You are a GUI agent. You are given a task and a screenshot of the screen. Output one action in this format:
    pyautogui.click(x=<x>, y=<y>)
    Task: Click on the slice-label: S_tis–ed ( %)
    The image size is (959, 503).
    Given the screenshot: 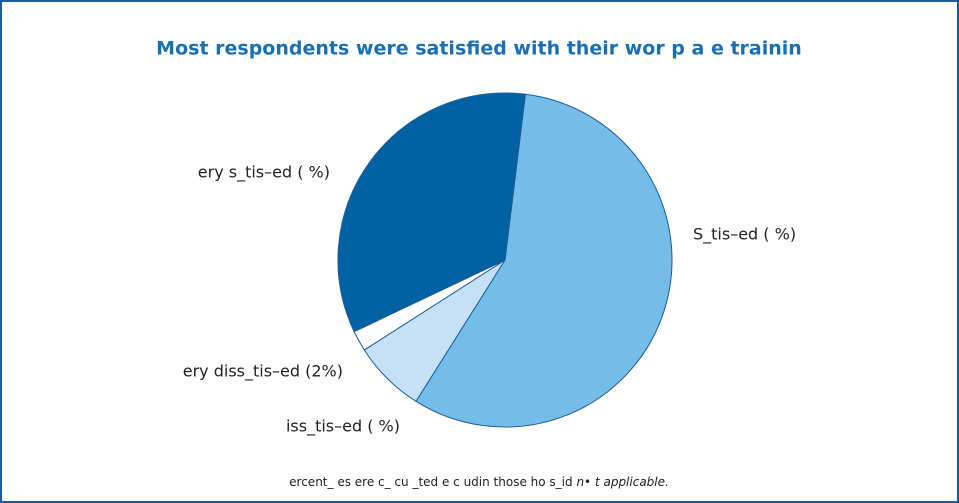 What is the action you would take?
    pyautogui.click(x=744, y=235)
    